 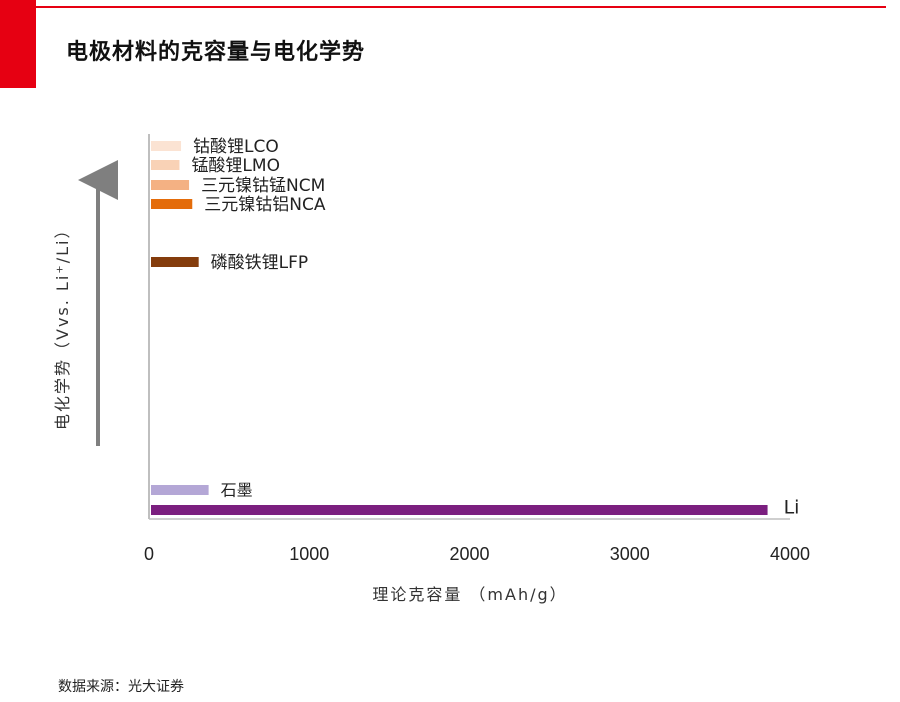 What do you see at coordinates (790, 554) in the screenshot?
I see `x-tick-label-4: 4000` at bounding box center [790, 554].